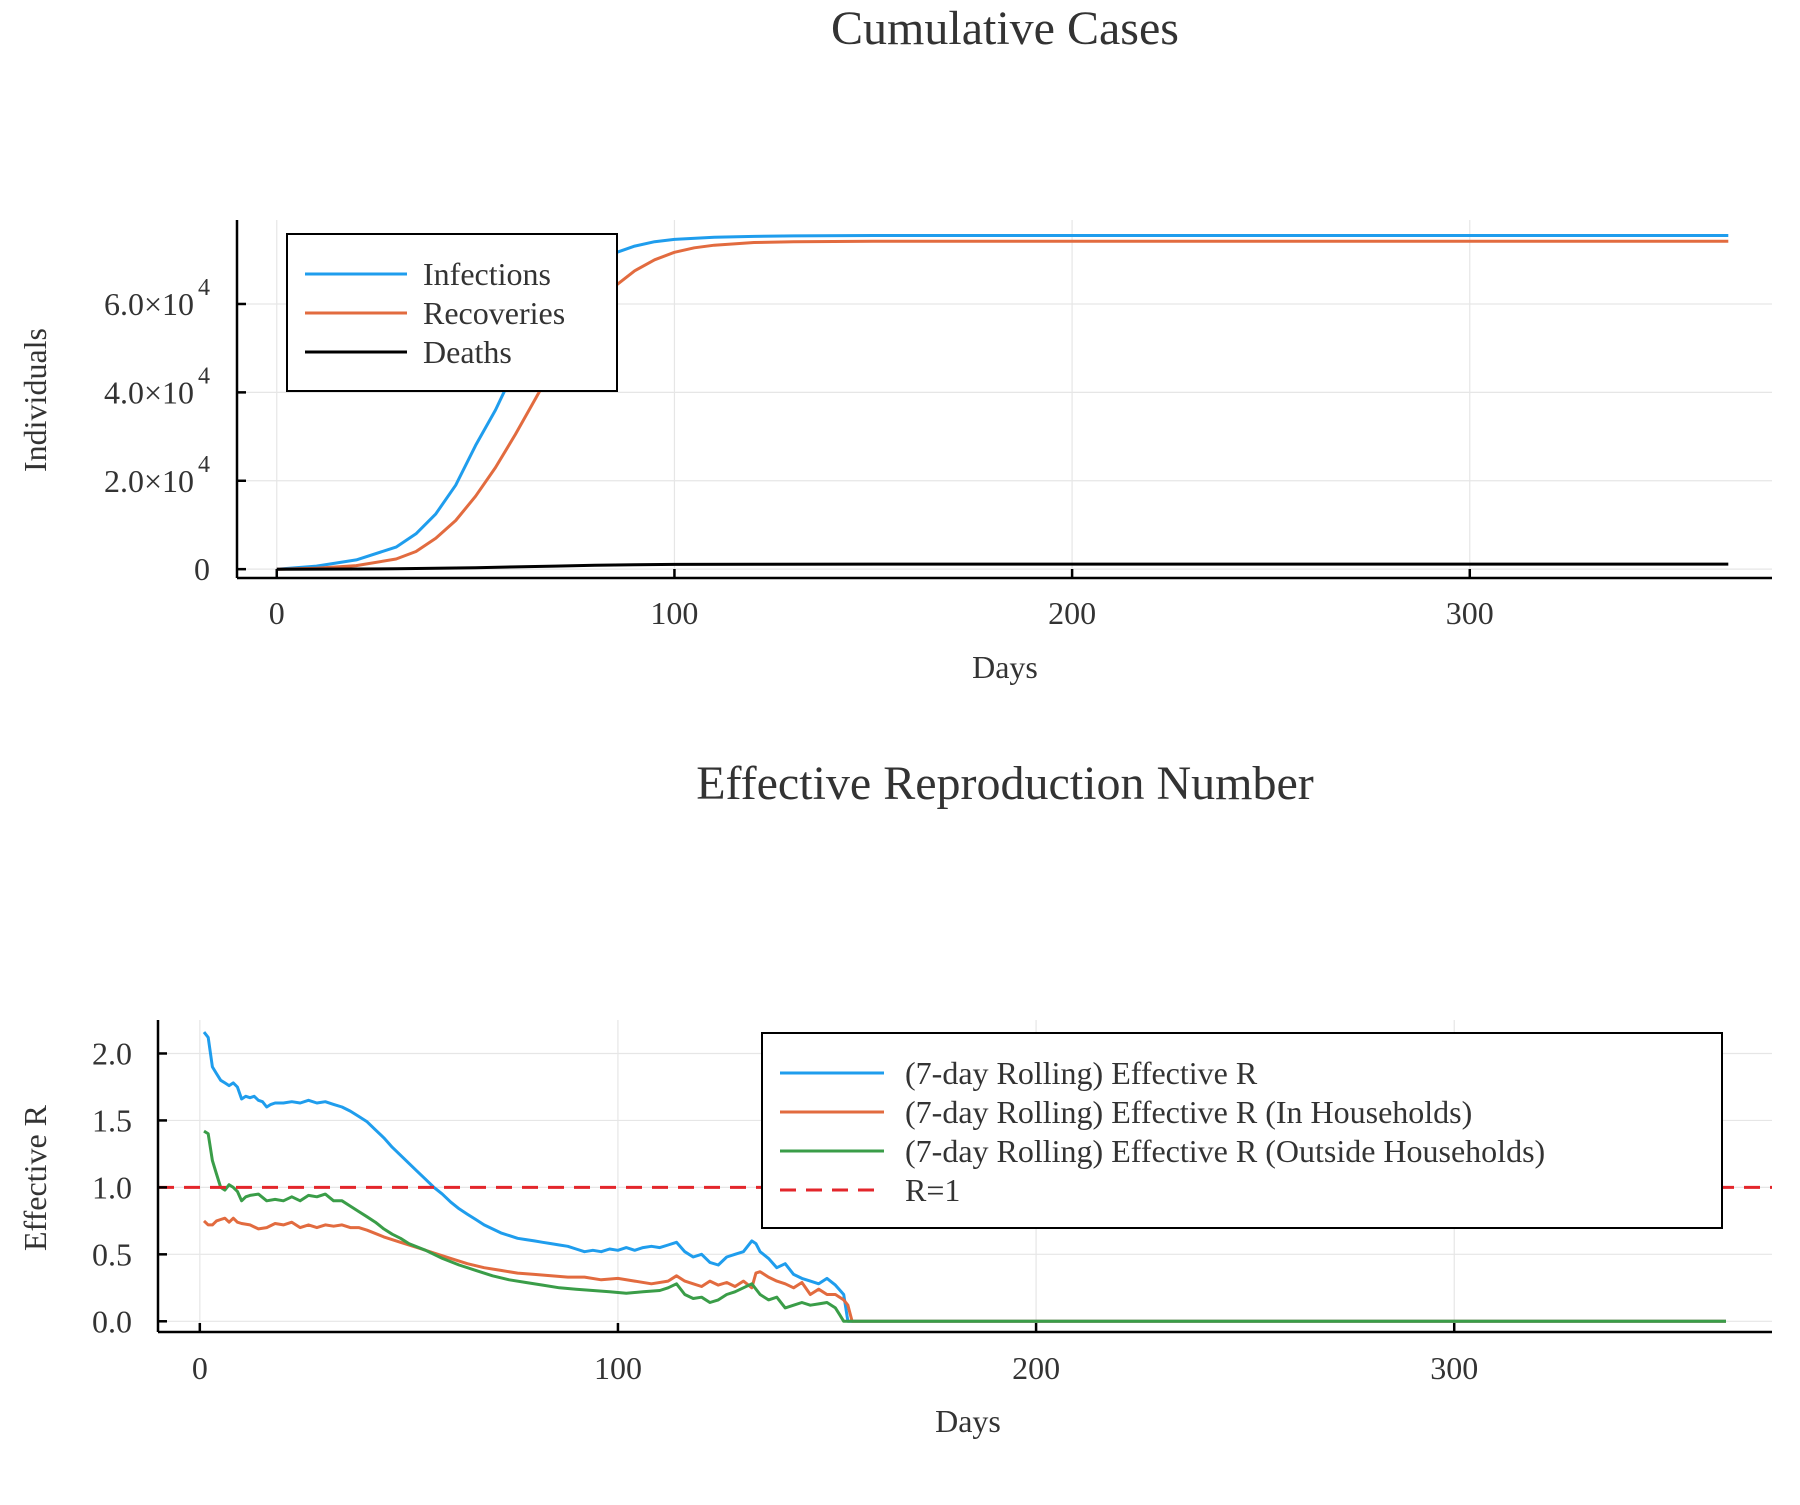  I want to click on series-line-deaths, so click(1002, 566).